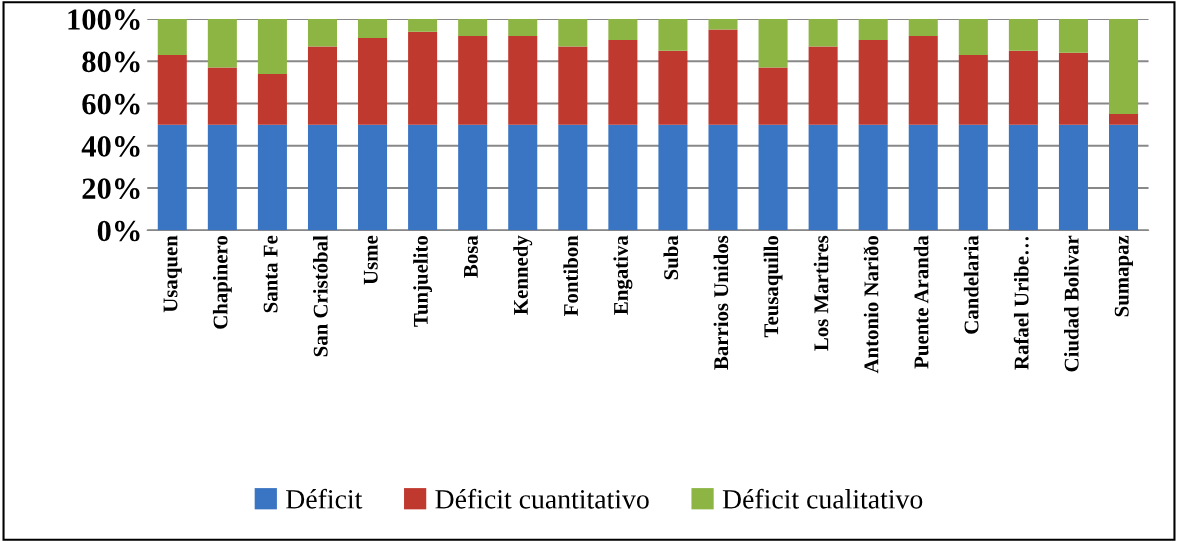  What do you see at coordinates (1071, 303) in the screenshot?
I see `x-tick-label: Ciudad Bolivar` at bounding box center [1071, 303].